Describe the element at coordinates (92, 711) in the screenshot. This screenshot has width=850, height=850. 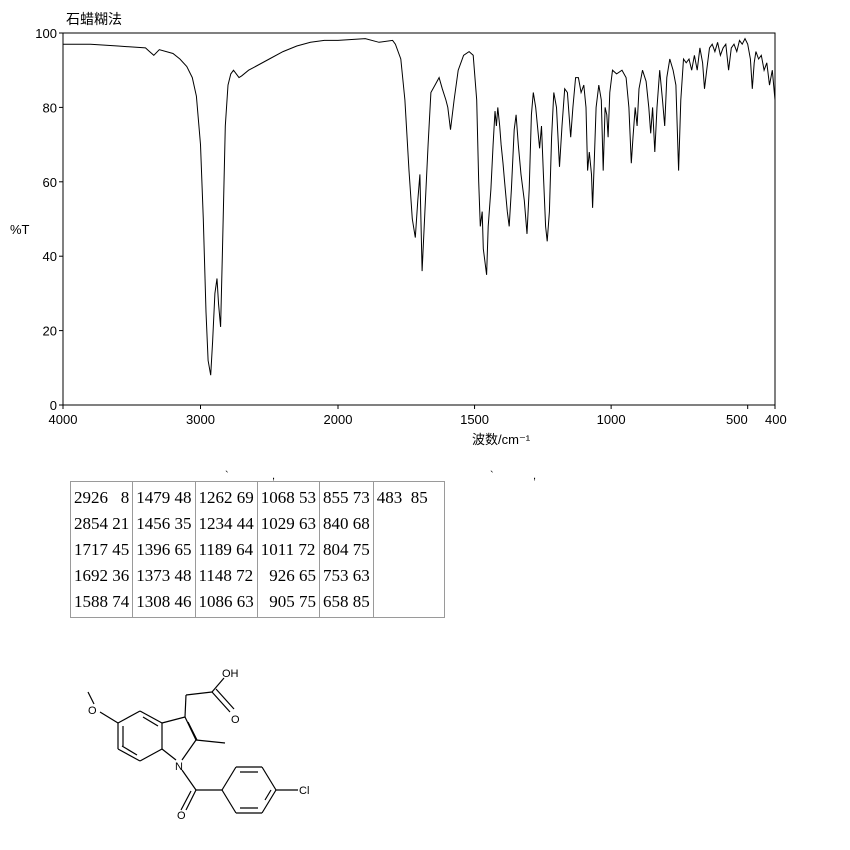
I see `methoxy-oxygen-label: O` at that location.